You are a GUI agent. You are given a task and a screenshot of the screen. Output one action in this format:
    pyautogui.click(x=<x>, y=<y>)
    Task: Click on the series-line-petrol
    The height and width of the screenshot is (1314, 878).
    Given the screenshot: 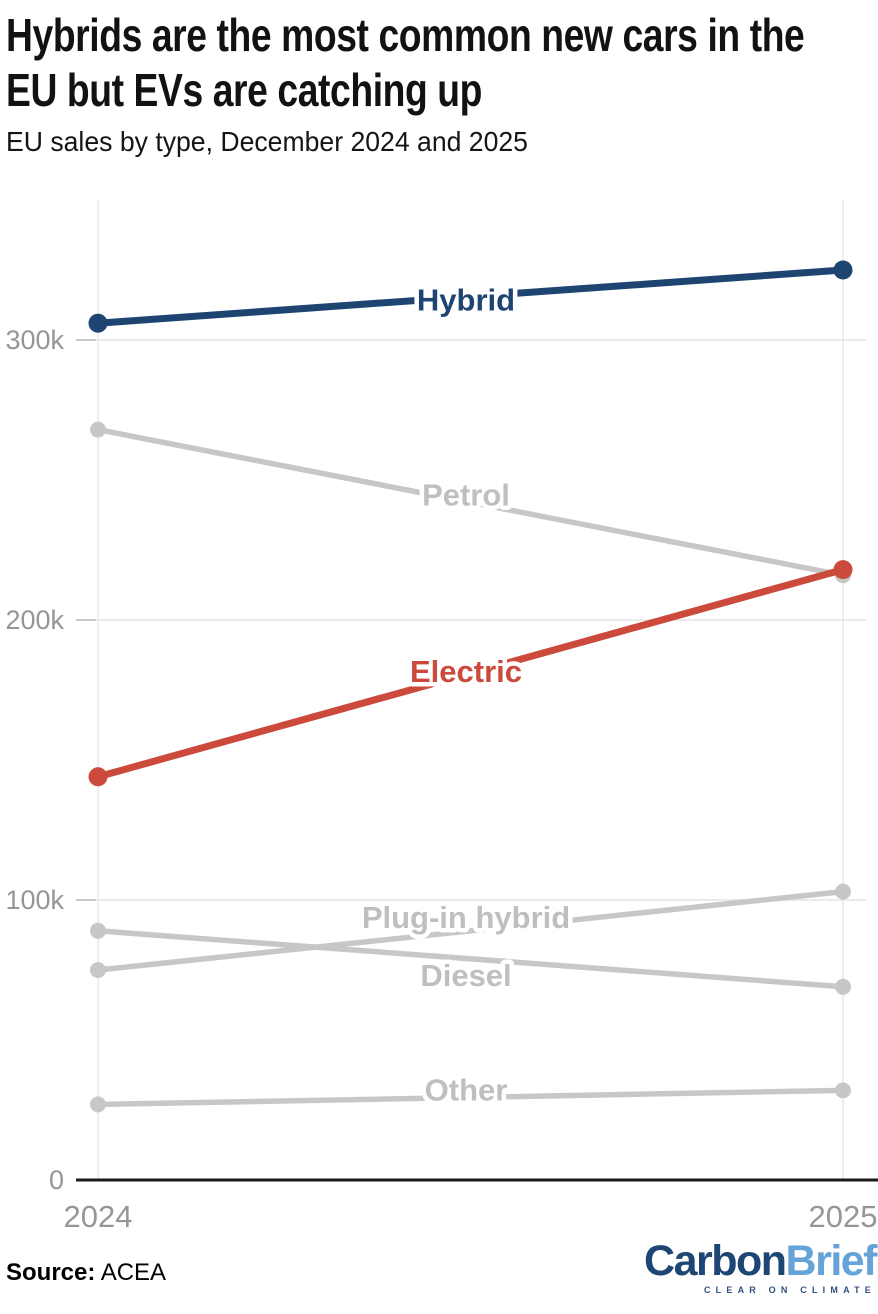 What is the action you would take?
    pyautogui.click(x=470, y=502)
    